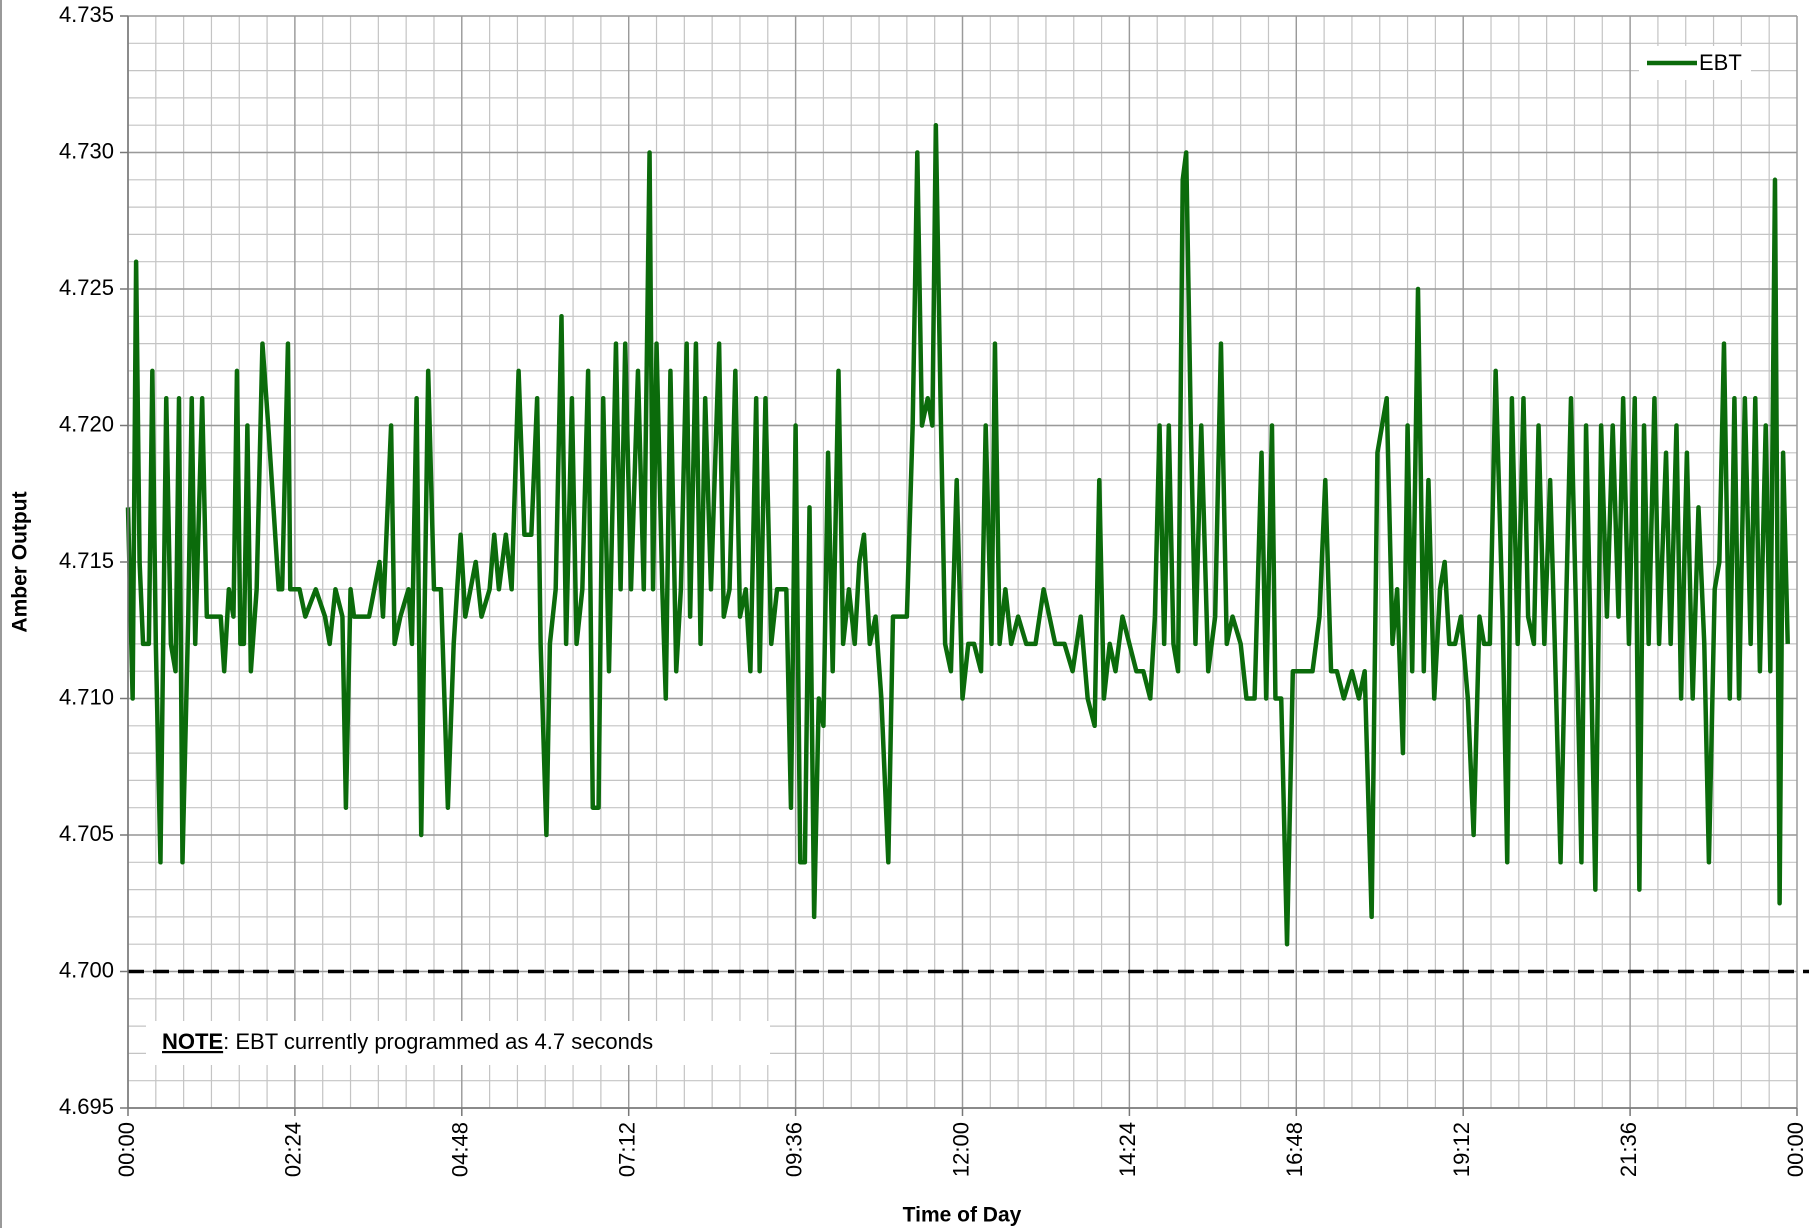 Image resolution: width=1820 pixels, height=1228 pixels. I want to click on x-tick-label: 12:00, so click(960, 1149).